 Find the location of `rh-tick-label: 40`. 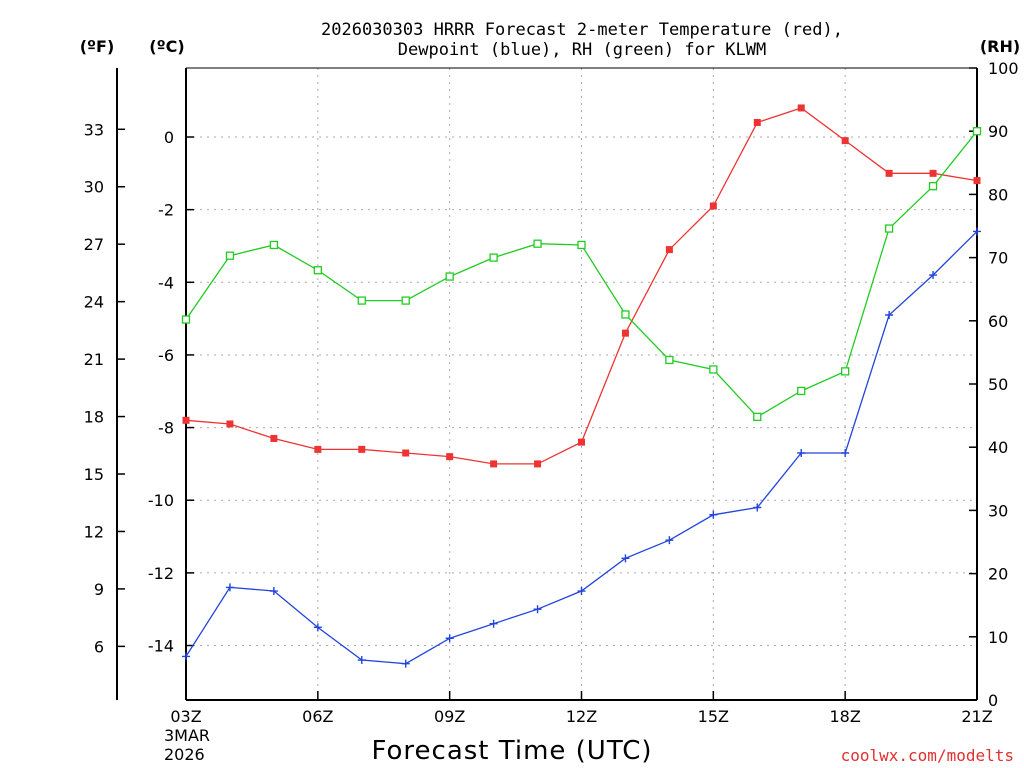

rh-tick-label: 40 is located at coordinates (998, 447).